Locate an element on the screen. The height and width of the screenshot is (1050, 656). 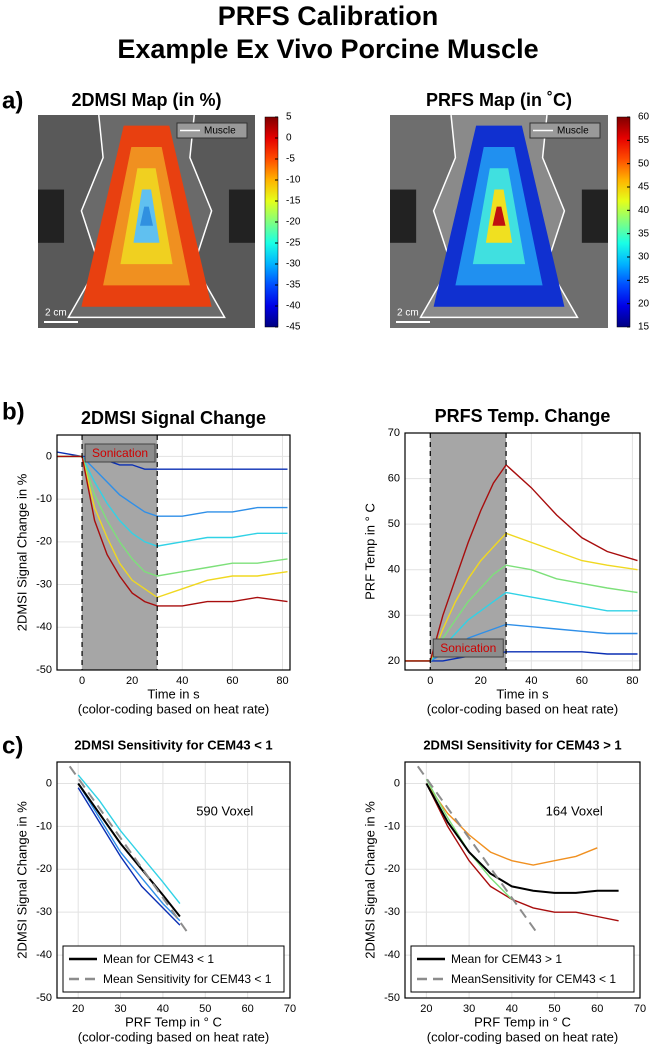
colorbar-label: 0 is located at coordinates (289, 138).